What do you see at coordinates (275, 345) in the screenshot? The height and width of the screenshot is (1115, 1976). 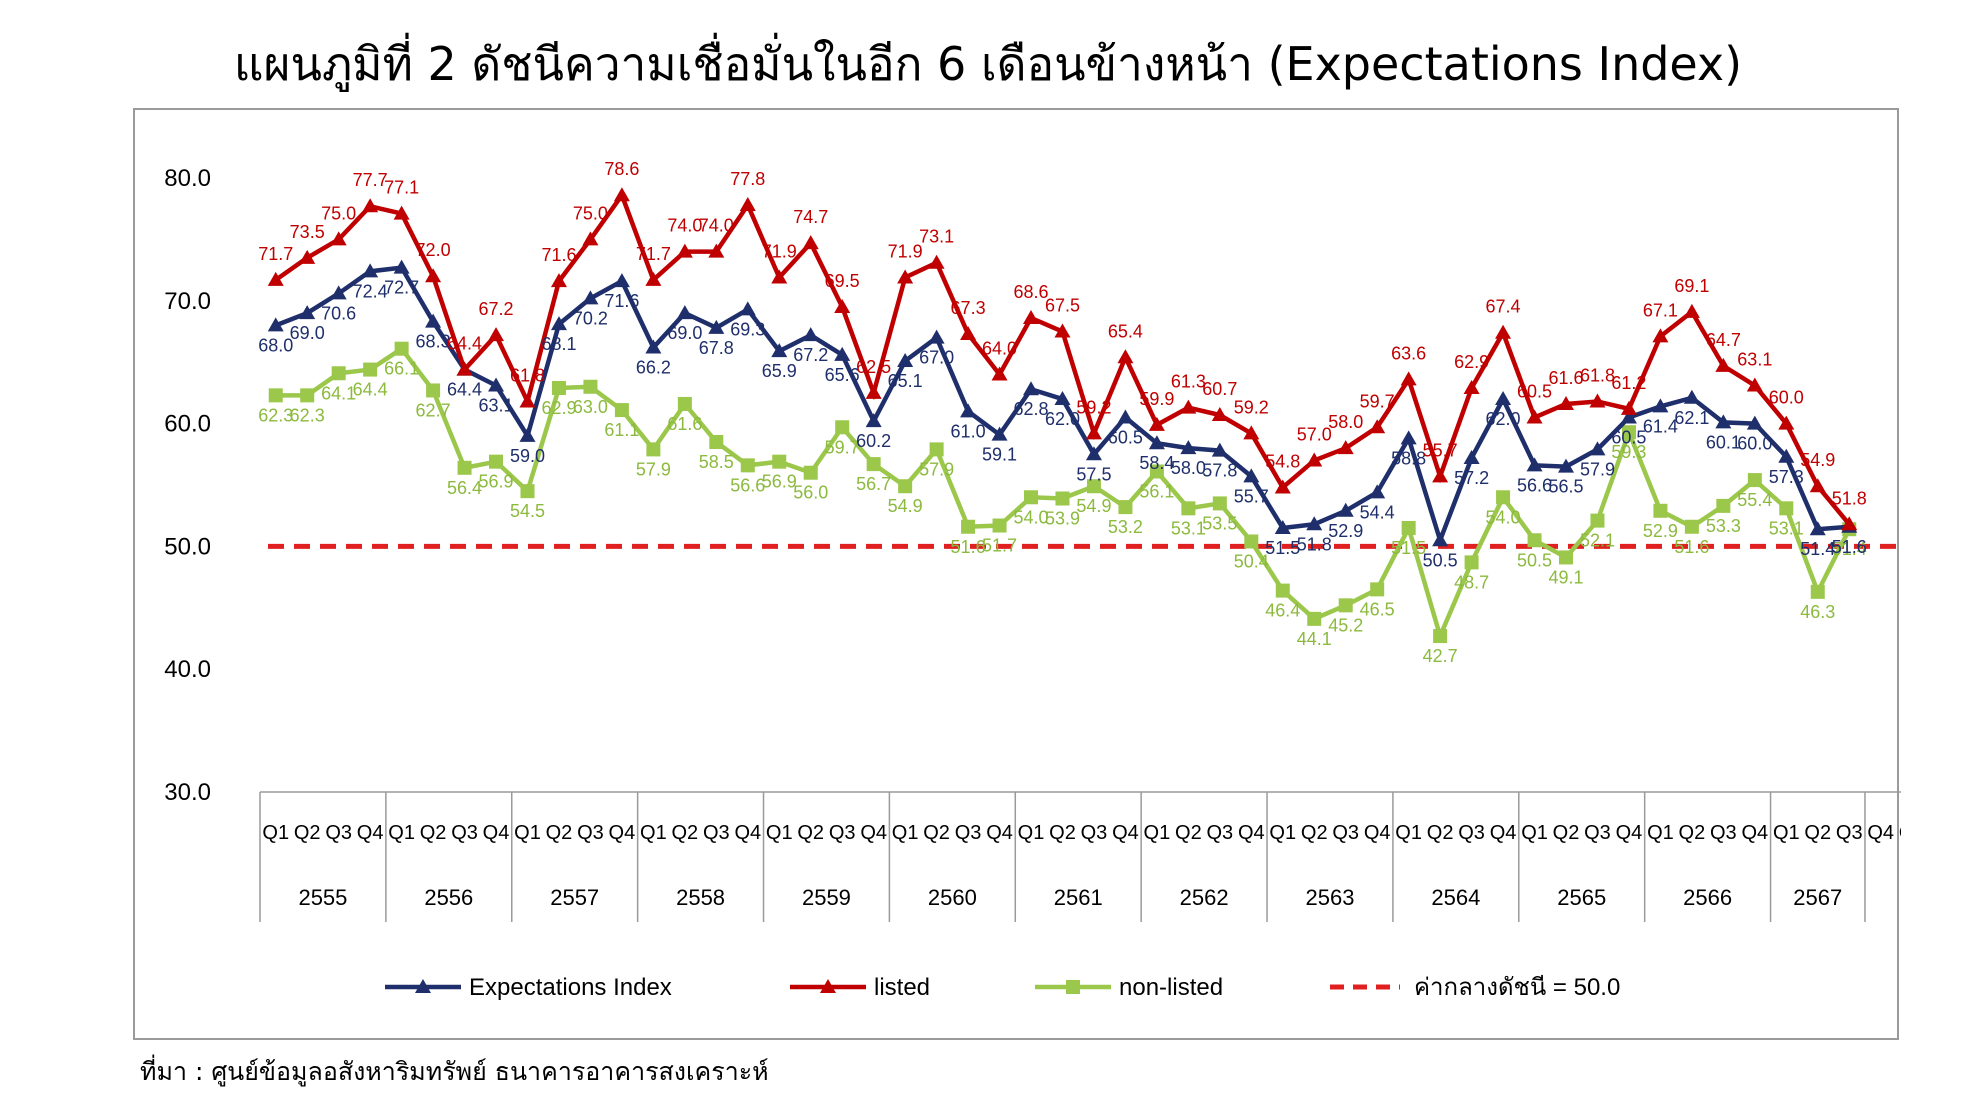 I see `data-label: 68.0` at bounding box center [275, 345].